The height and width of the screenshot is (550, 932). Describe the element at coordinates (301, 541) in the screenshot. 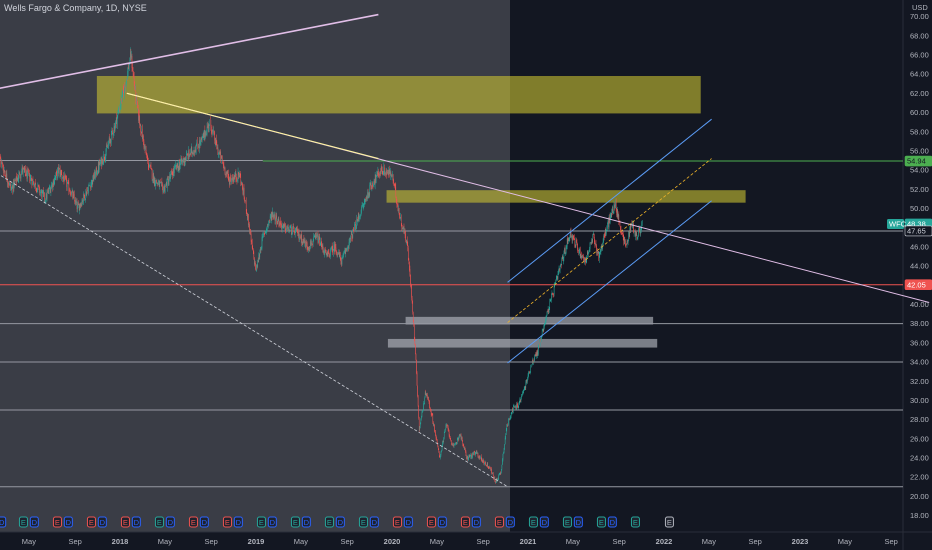

I see `x-tick-label: May` at that location.